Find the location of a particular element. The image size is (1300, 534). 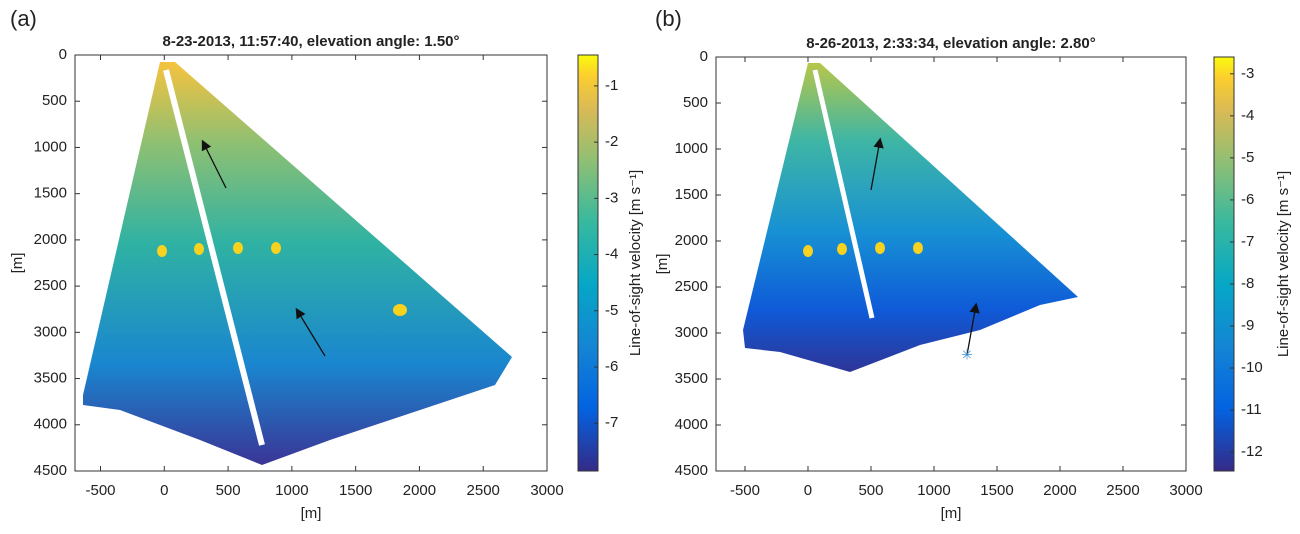

colorbar-tick-label: -1 is located at coordinates (611, 85).